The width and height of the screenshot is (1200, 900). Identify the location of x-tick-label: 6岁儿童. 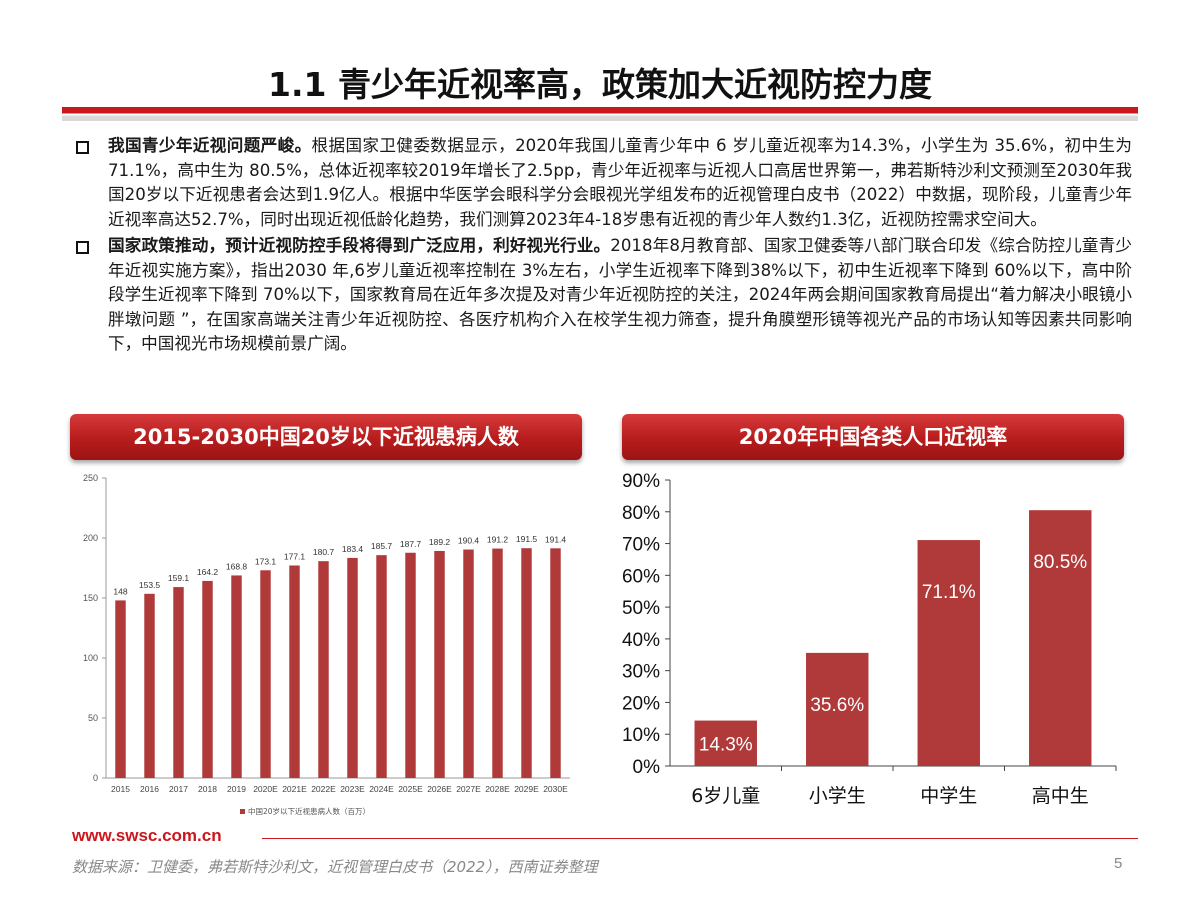
(725, 796).